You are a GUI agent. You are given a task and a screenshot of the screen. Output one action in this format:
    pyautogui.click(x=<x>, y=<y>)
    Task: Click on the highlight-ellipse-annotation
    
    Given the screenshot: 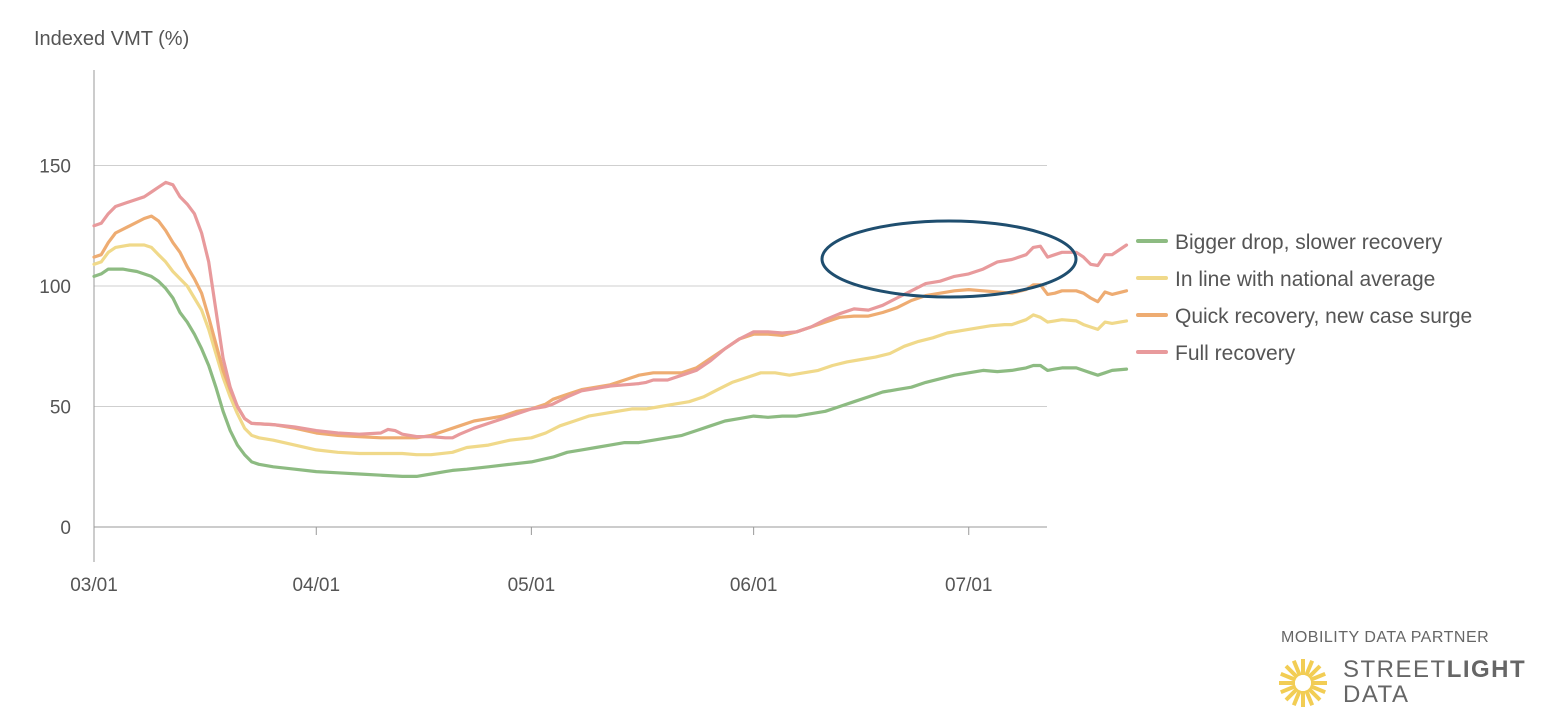 What is the action you would take?
    pyautogui.click(x=949, y=259)
    